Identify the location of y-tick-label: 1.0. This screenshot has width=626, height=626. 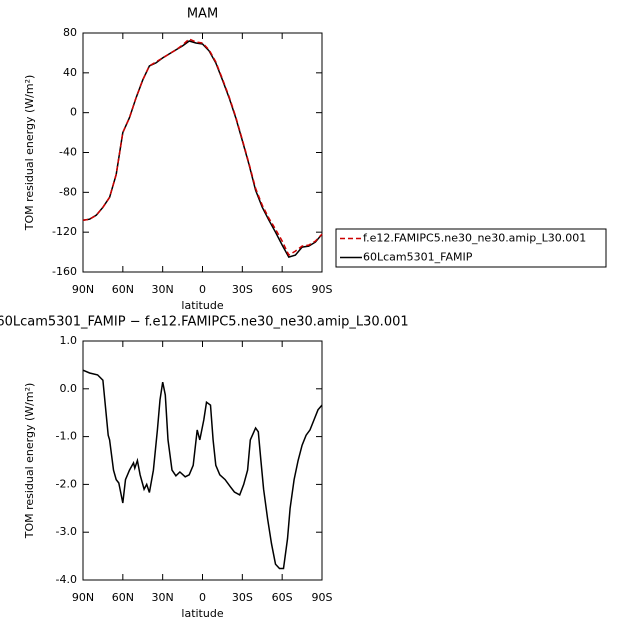
(69, 340).